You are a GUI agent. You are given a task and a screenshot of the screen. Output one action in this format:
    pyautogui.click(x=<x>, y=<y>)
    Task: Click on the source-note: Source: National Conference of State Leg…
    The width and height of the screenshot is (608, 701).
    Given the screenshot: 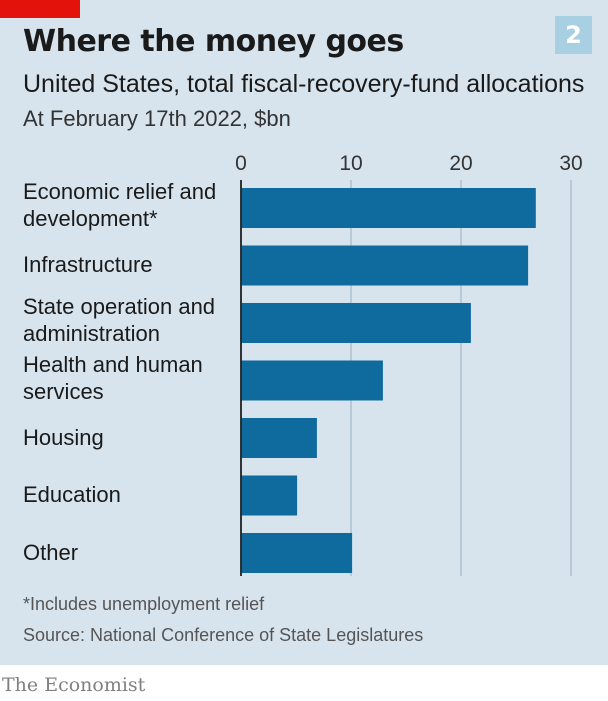 What is the action you would take?
    pyautogui.click(x=223, y=635)
    